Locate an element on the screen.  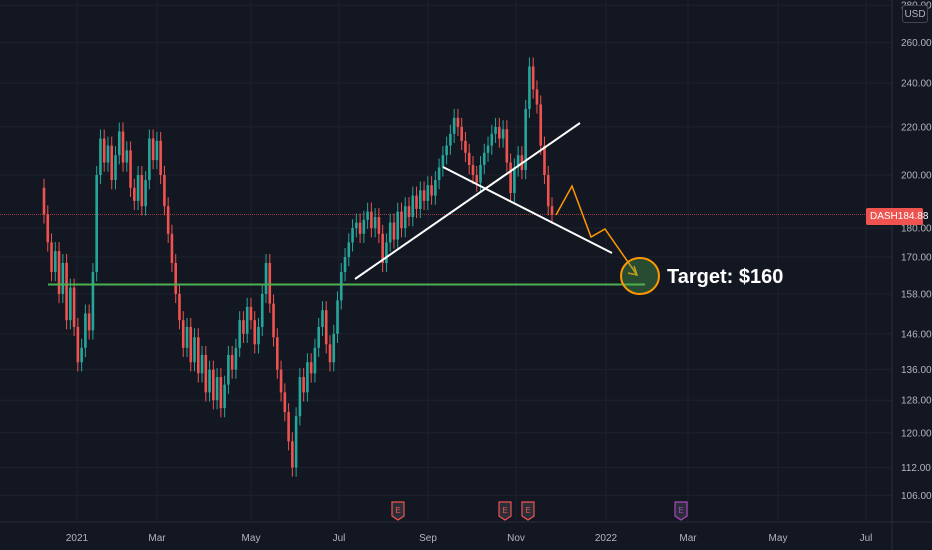
earnings-marker-shape is located at coordinates (398, 511).